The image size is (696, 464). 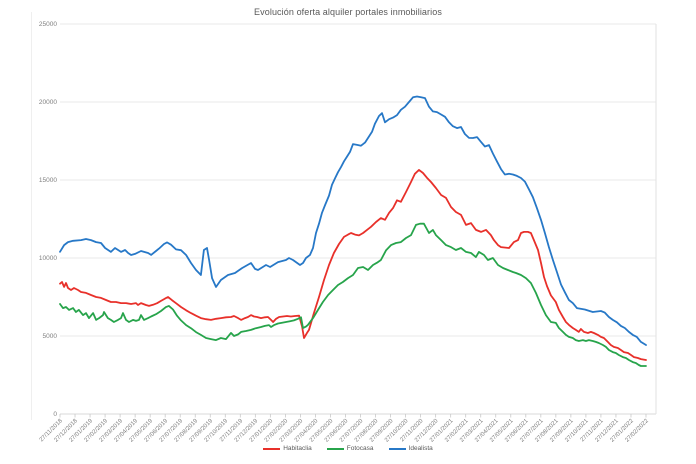 I want to click on legend-item-idealista: Idealista, so click(x=410, y=448).